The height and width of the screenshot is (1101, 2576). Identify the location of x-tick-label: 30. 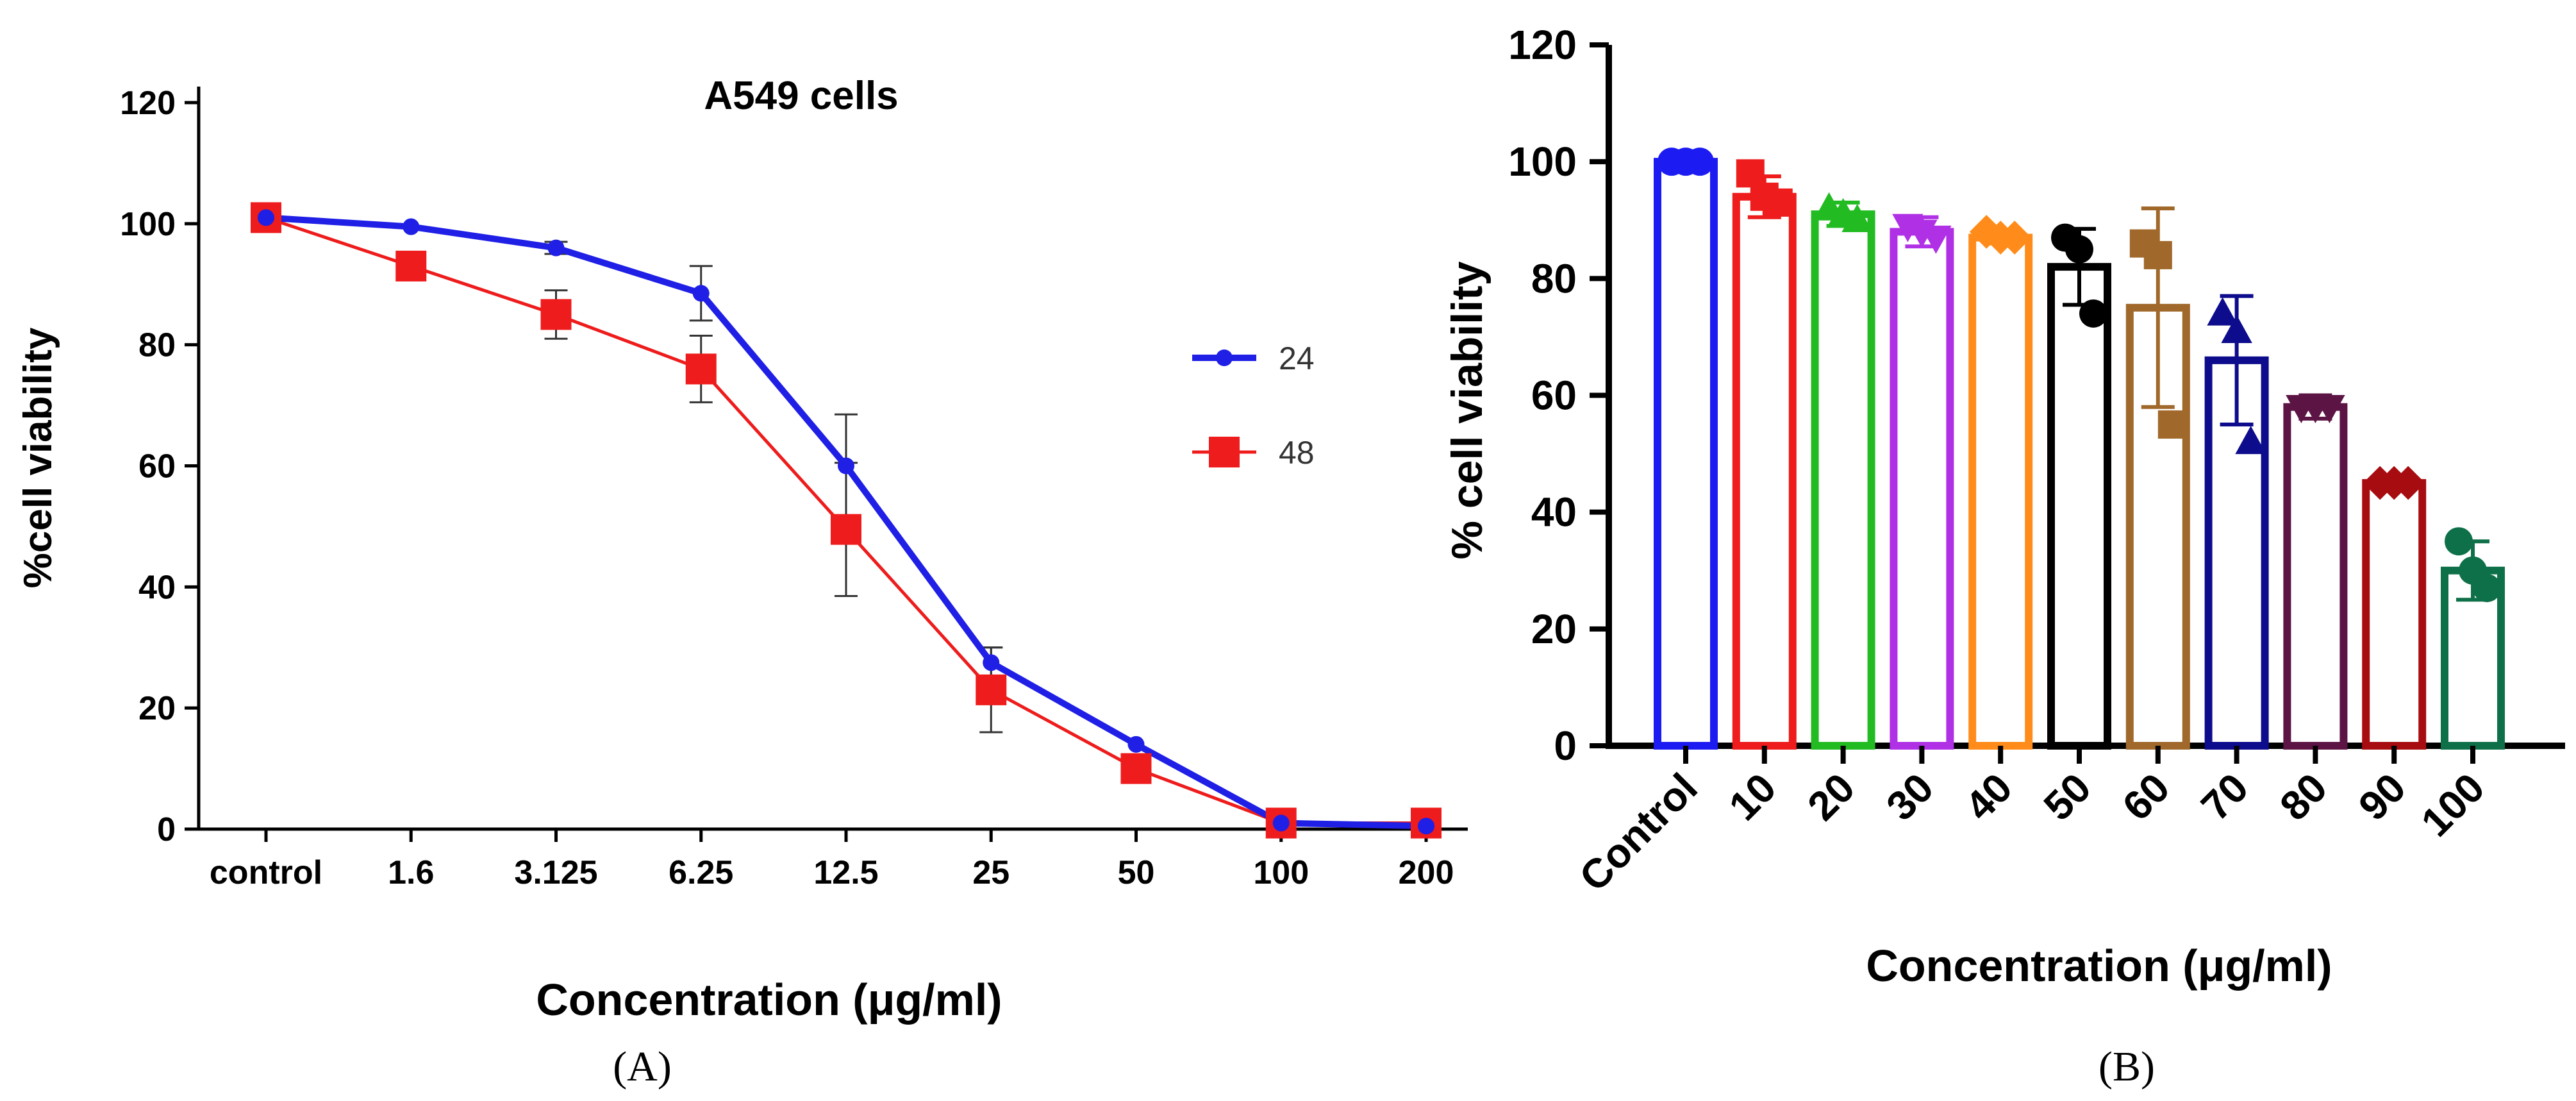
(1910, 796).